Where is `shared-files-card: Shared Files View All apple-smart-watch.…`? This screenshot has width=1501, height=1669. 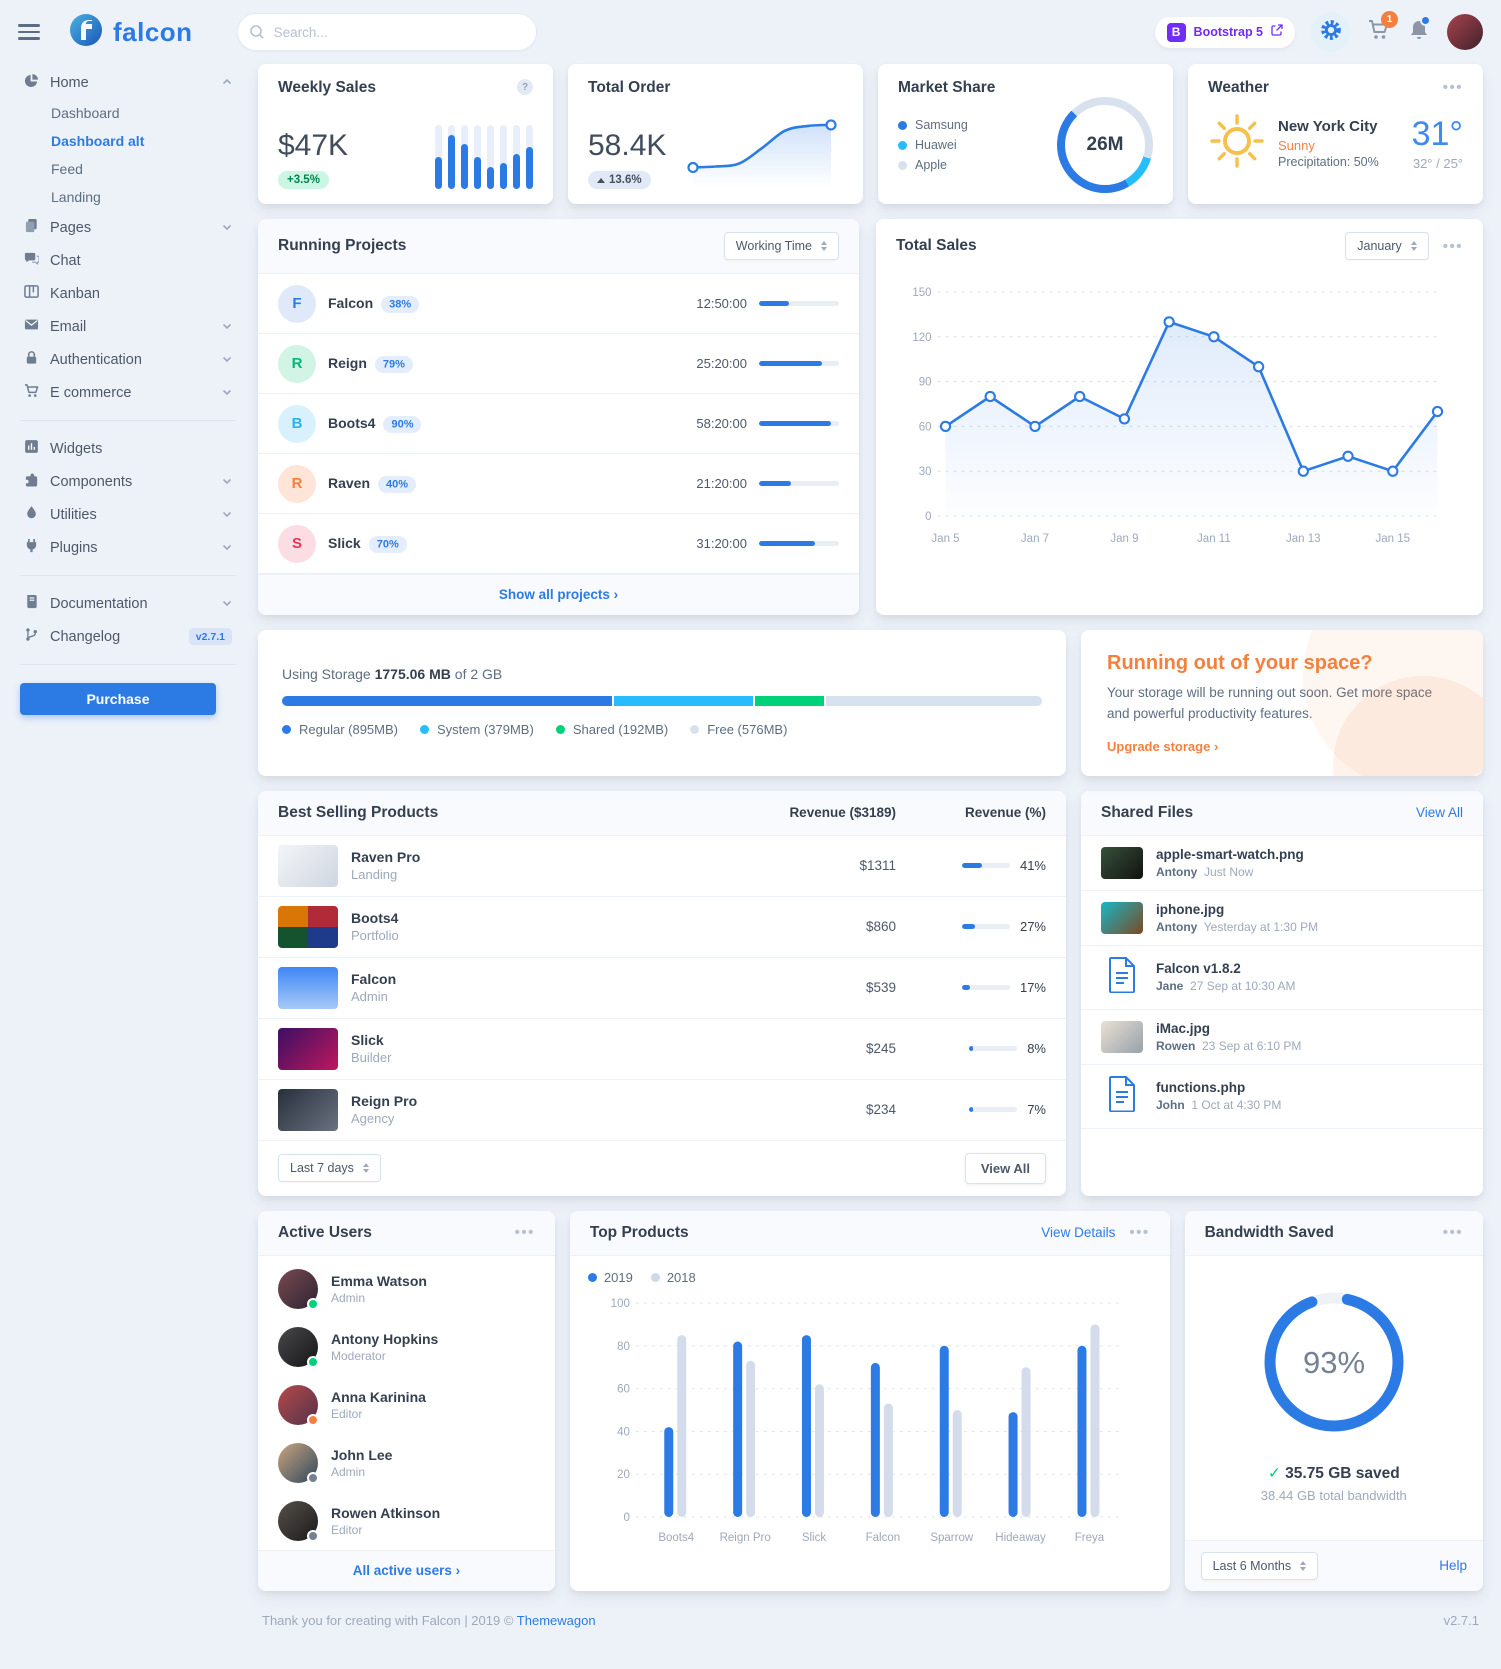 shared-files-card: Shared Files View All apple-smart-watch.… is located at coordinates (1282, 993).